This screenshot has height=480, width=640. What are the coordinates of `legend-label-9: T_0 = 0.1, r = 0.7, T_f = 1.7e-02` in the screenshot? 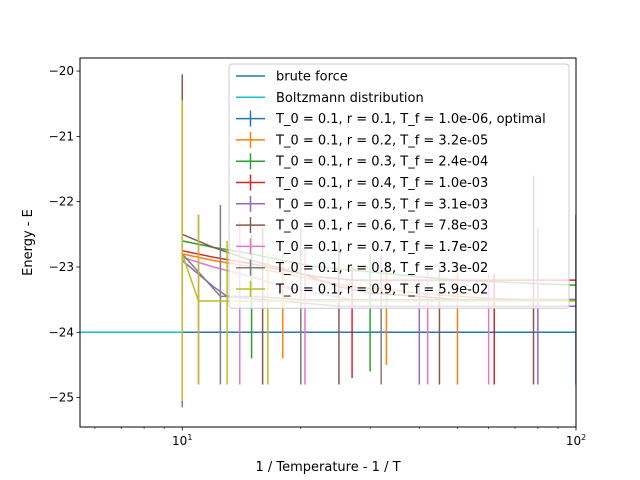 It's located at (381, 247).